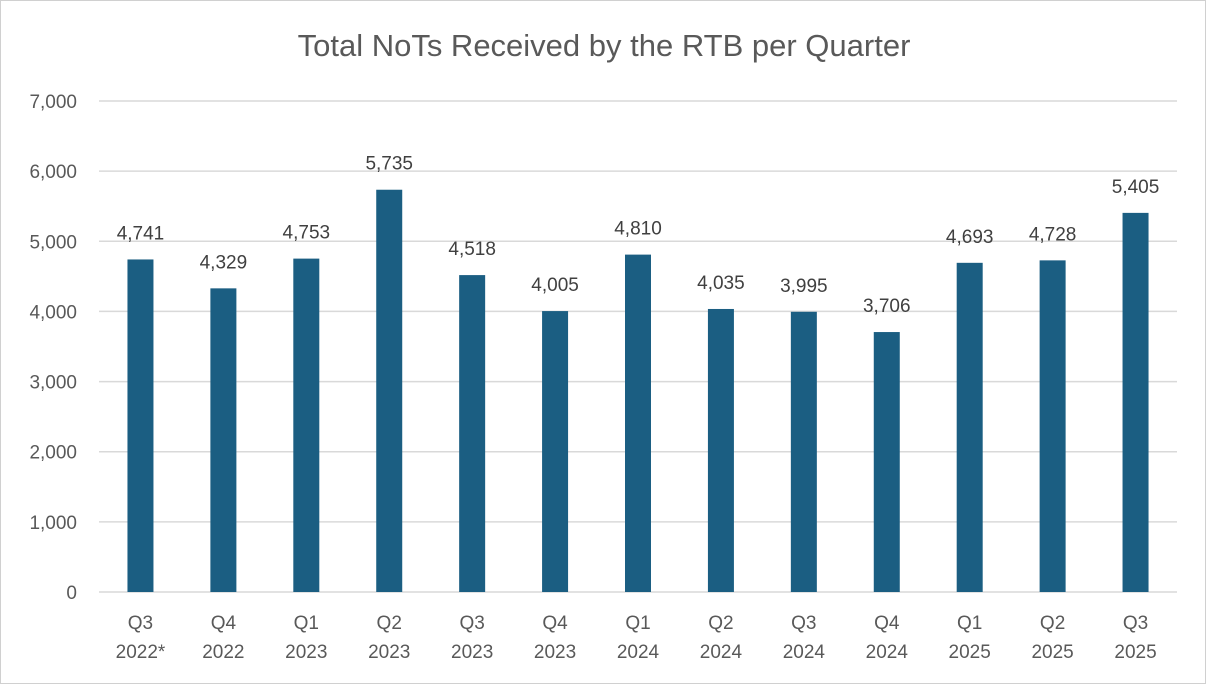 The width and height of the screenshot is (1206, 685). What do you see at coordinates (141, 233) in the screenshot?
I see `data-label: 4,741` at bounding box center [141, 233].